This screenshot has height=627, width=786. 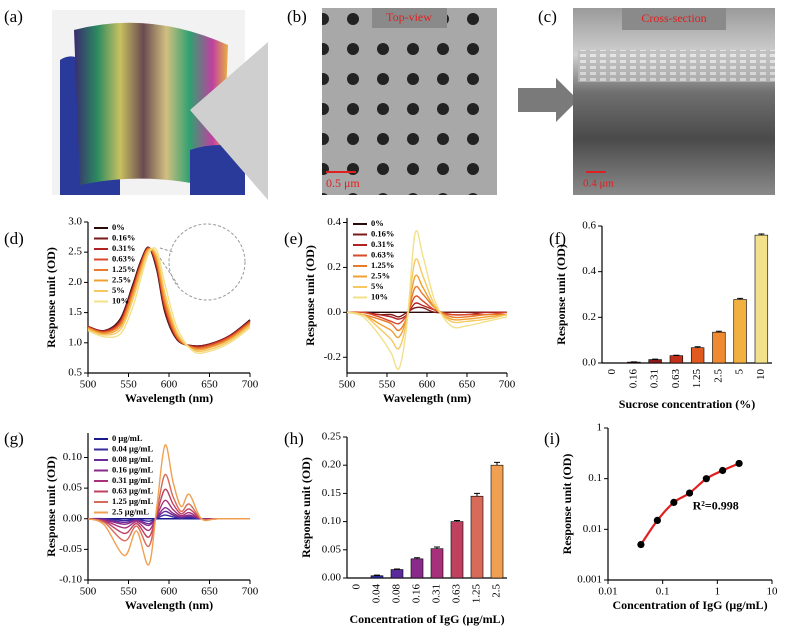 I want to click on x-tick-label: 0.63, so click(x=676, y=379).